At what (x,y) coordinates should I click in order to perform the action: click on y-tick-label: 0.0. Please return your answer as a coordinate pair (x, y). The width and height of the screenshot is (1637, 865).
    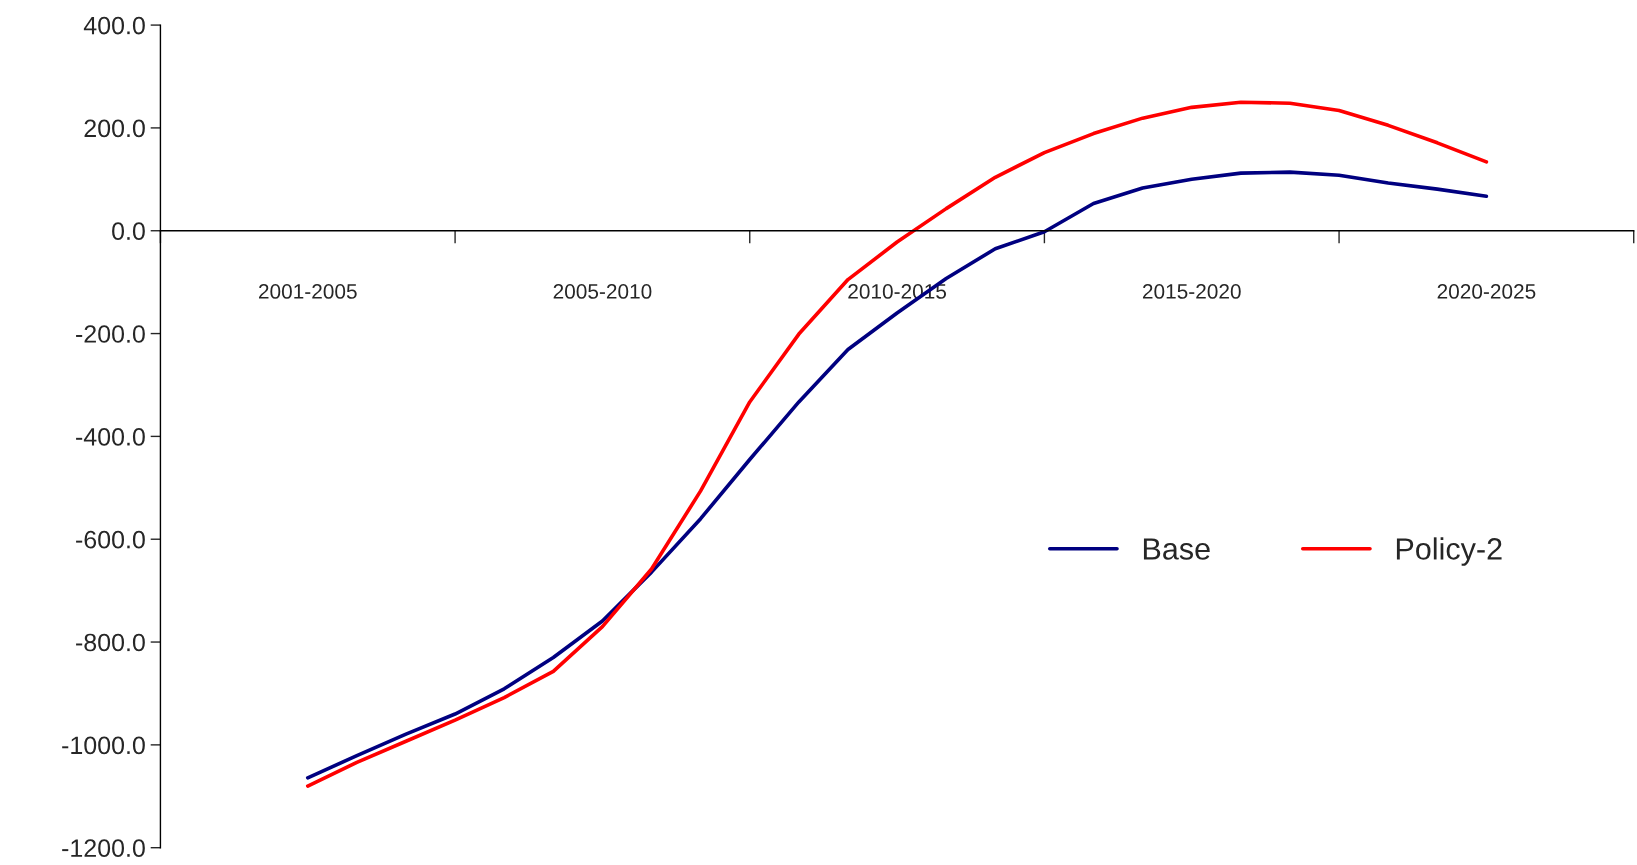
    Looking at the image, I should click on (128, 231).